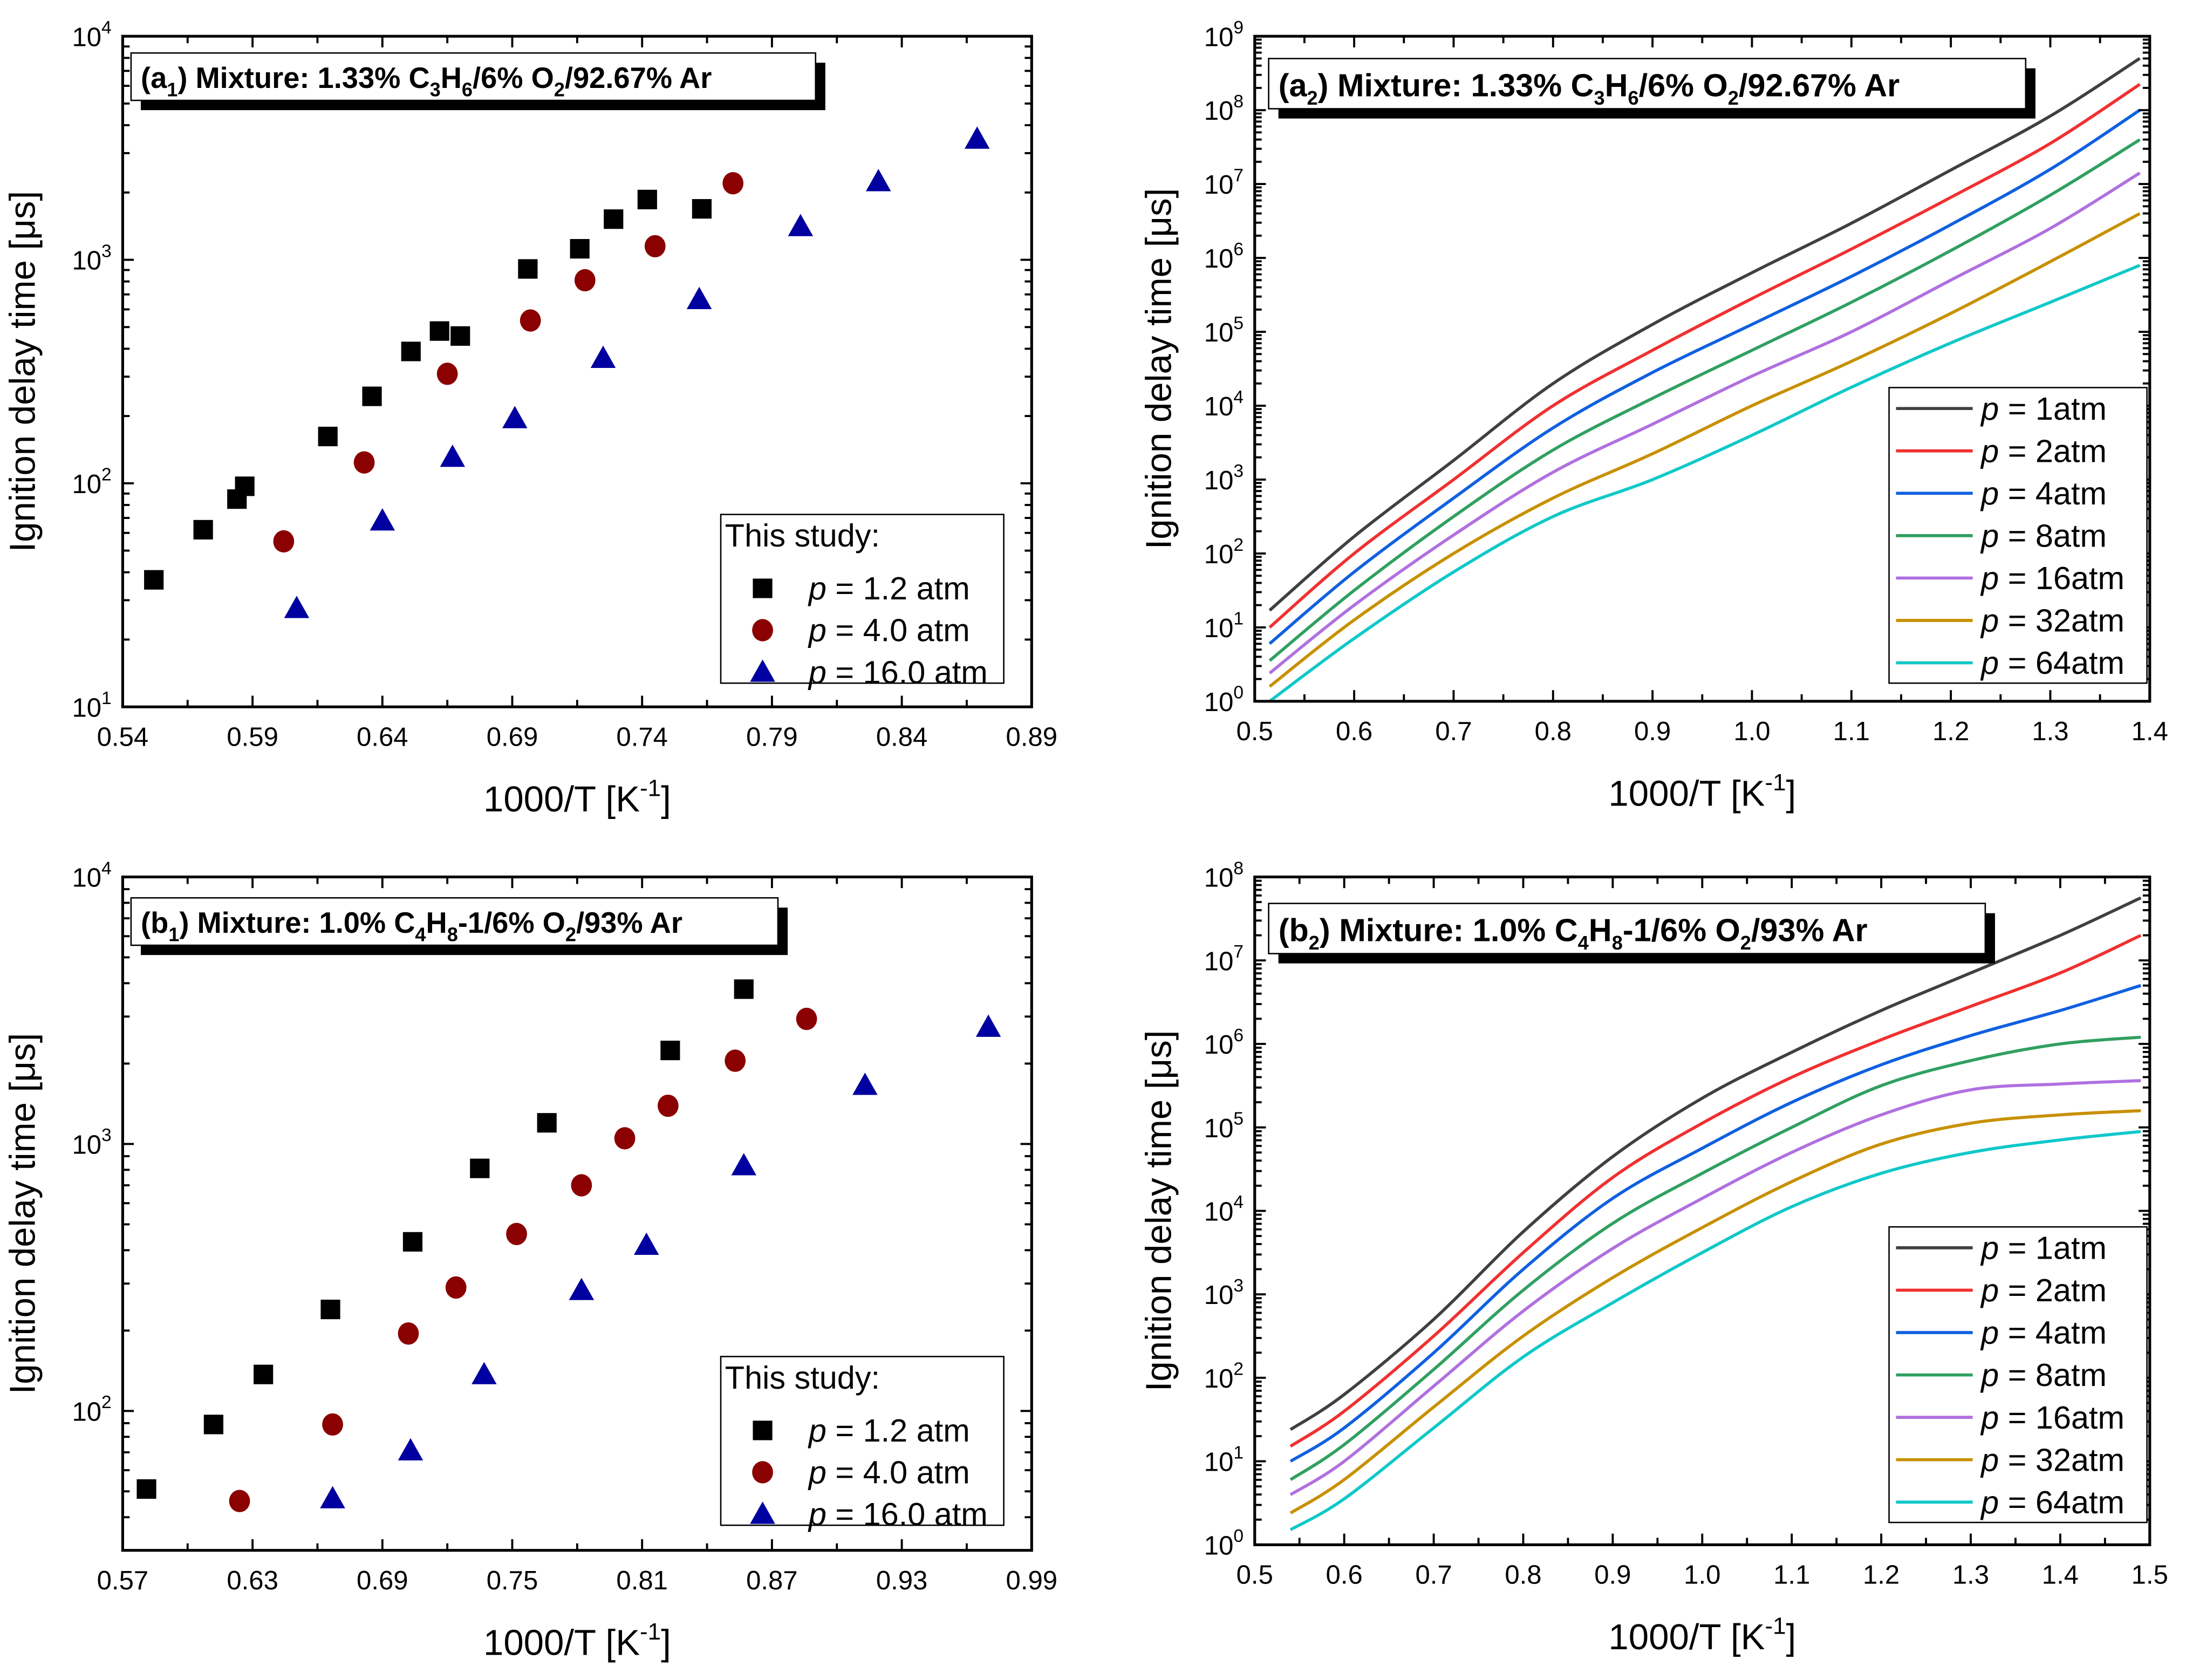 Image resolution: width=2186 pixels, height=1680 pixels. I want to click on panel-title: (a1) Mixture: 1.33% C3H6/6% O2/92.67% Ar, so click(426, 81).